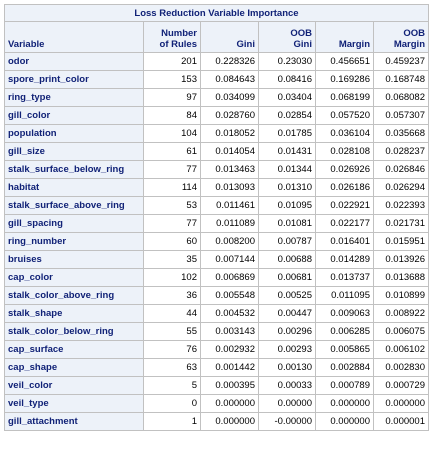 This screenshot has height=458, width=432. Describe the element at coordinates (287, 79) in the screenshot. I see `cell-oob-gini: 0.08416` at that location.